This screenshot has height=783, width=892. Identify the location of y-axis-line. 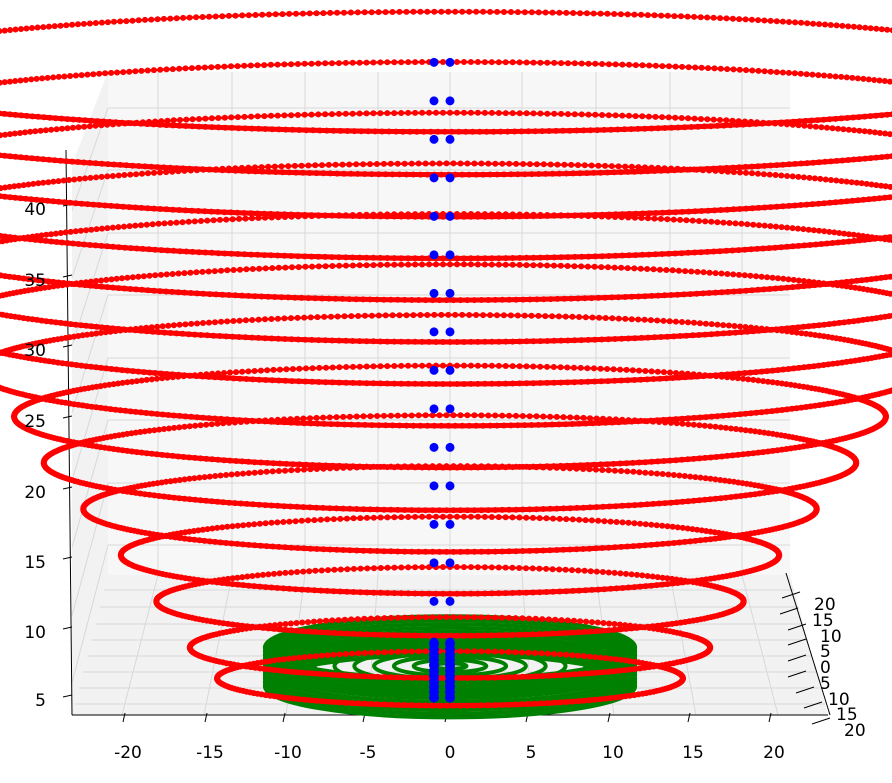
(808, 644).